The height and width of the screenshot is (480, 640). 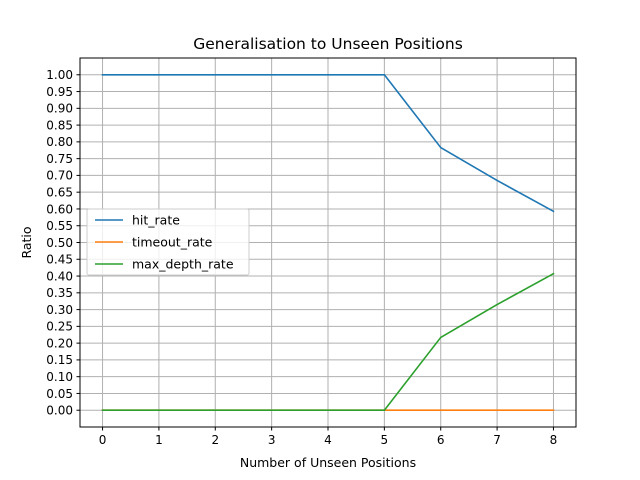 I want to click on x-tick-label: 3, so click(x=272, y=440).